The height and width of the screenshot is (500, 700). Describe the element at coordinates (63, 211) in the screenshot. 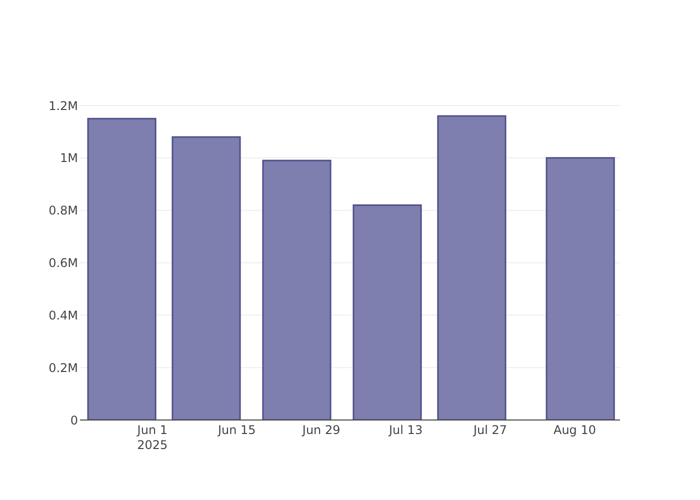

I see `y-tick-label: 0.8M` at that location.